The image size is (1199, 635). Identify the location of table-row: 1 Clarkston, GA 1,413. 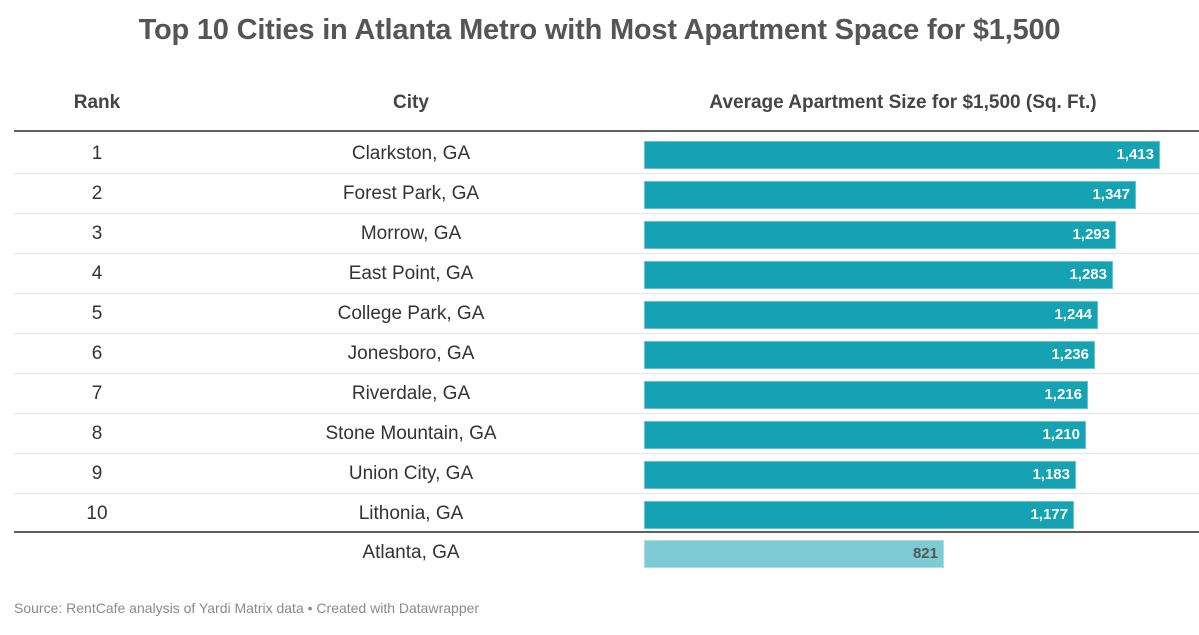
(606, 154).